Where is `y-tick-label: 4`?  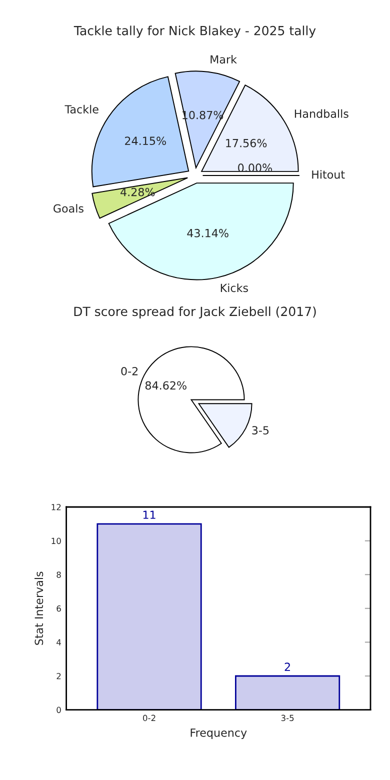 y-tick-label: 4 is located at coordinates (58, 642).